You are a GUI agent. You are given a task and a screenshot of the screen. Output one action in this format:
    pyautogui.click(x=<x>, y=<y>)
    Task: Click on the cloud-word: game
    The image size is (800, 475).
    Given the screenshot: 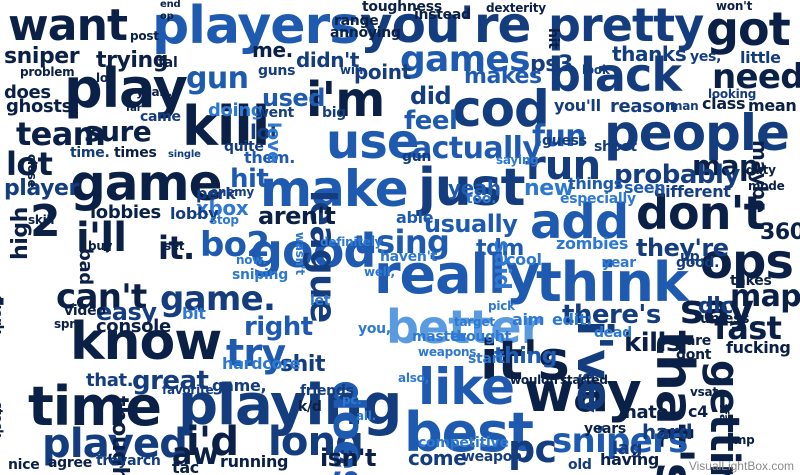 What is the action you would take?
    pyautogui.click(x=146, y=183)
    